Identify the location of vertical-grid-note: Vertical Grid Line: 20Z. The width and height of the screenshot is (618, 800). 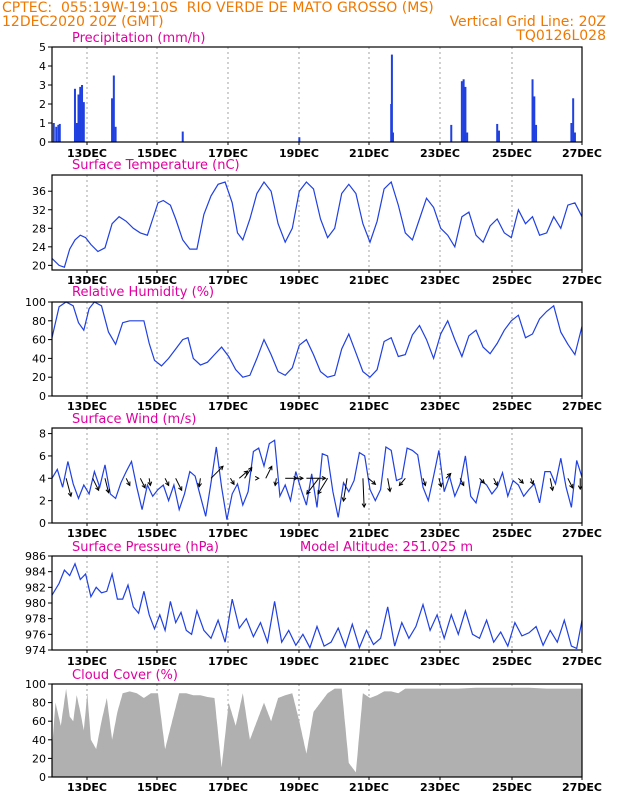
(527, 22).